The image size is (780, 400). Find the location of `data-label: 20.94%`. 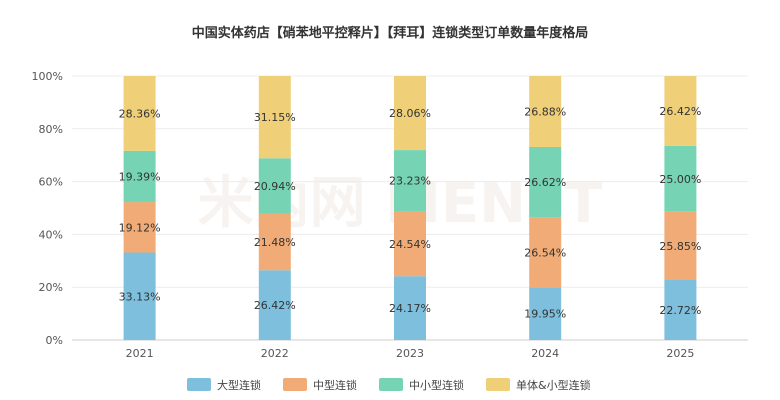

data-label: 20.94% is located at coordinates (275, 186).